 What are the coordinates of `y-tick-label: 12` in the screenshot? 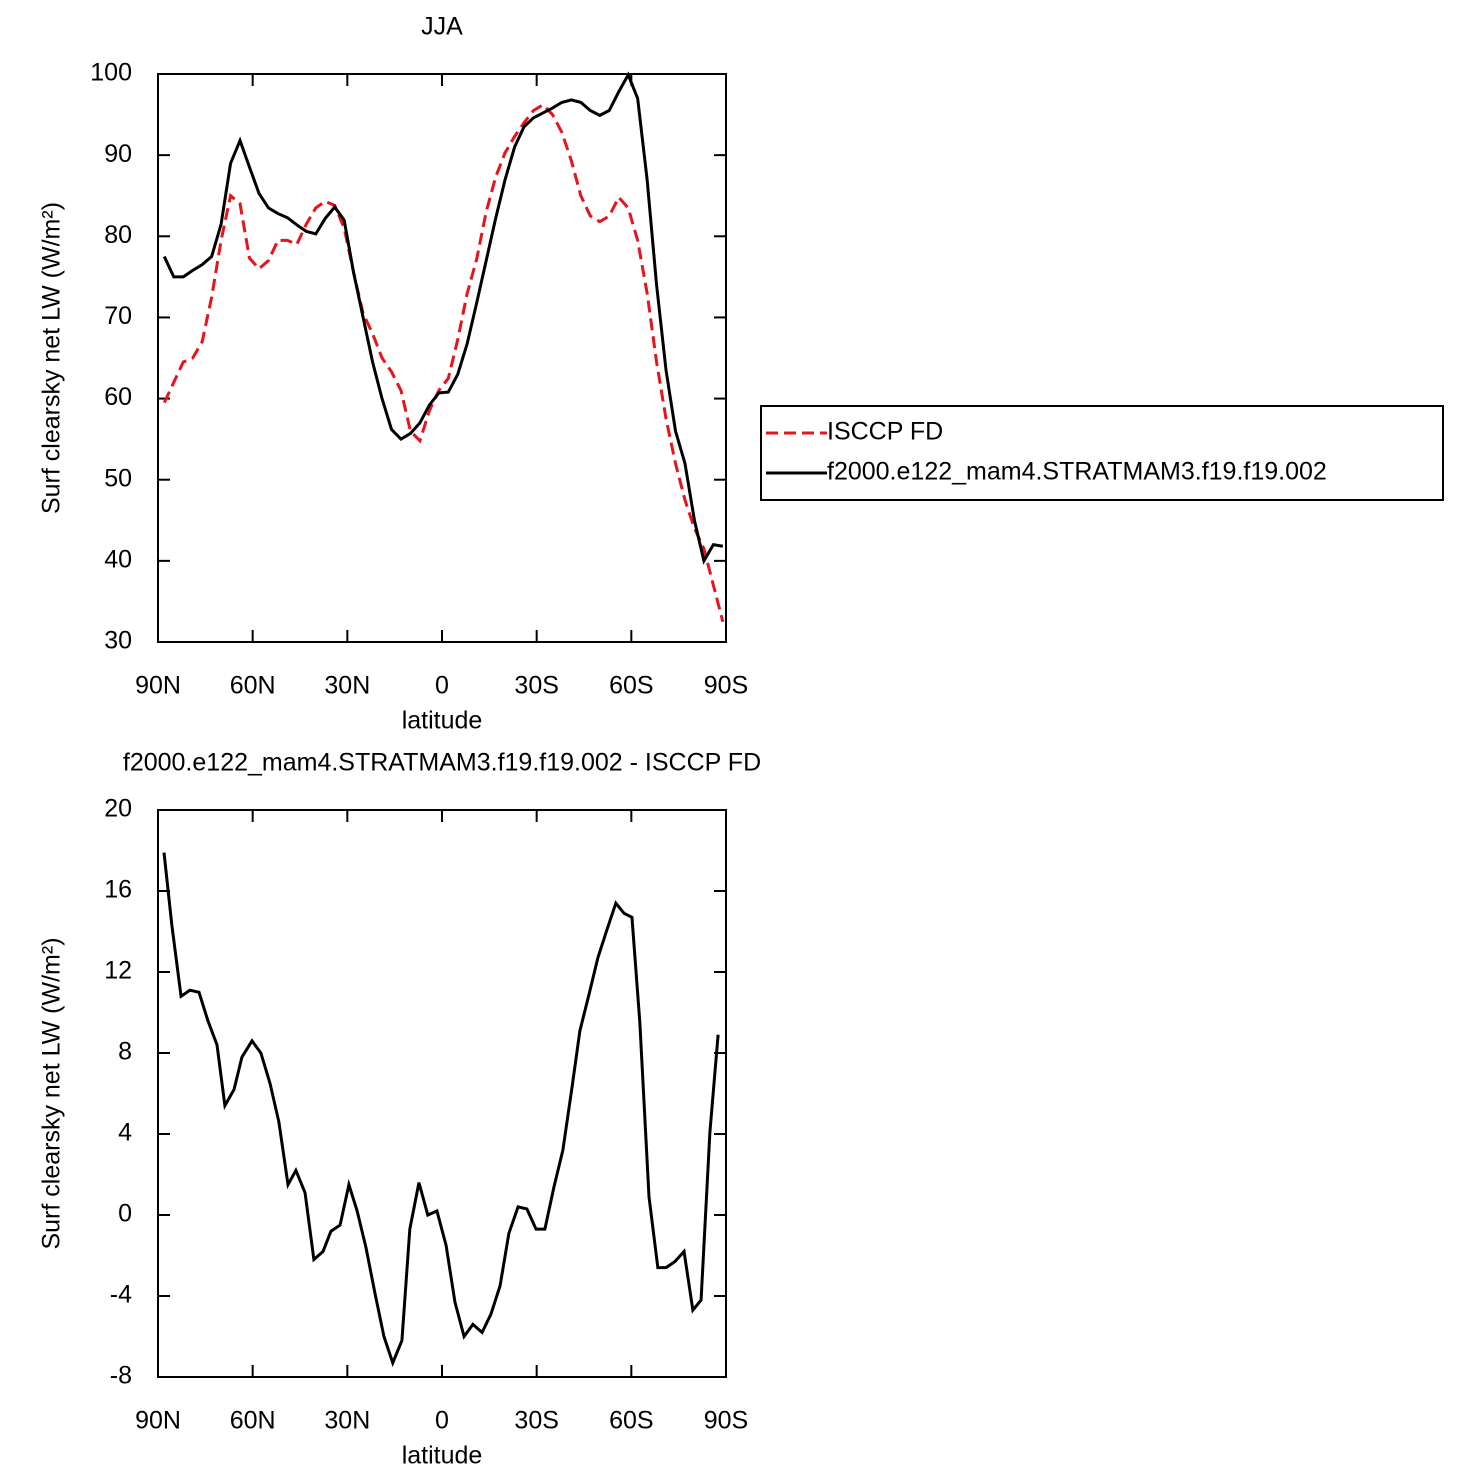 It's located at (118, 971).